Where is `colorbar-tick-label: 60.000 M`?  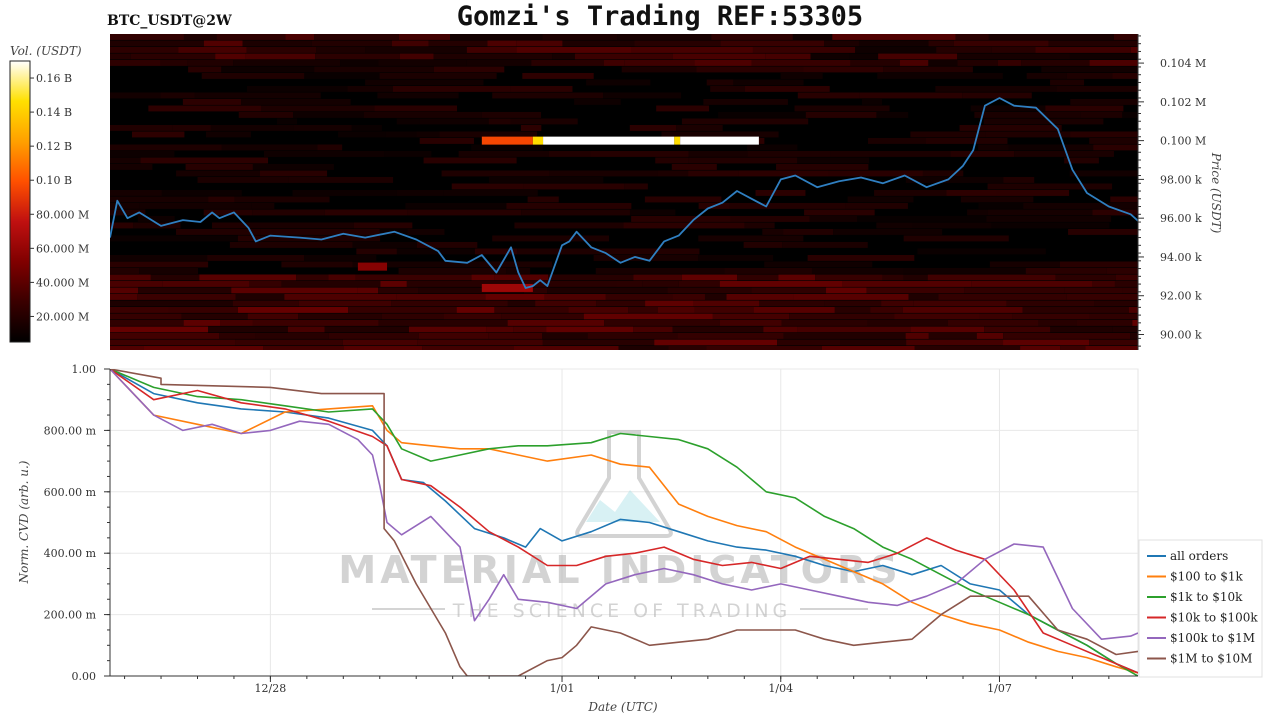 colorbar-tick-label: 60.000 M is located at coordinates (62, 248).